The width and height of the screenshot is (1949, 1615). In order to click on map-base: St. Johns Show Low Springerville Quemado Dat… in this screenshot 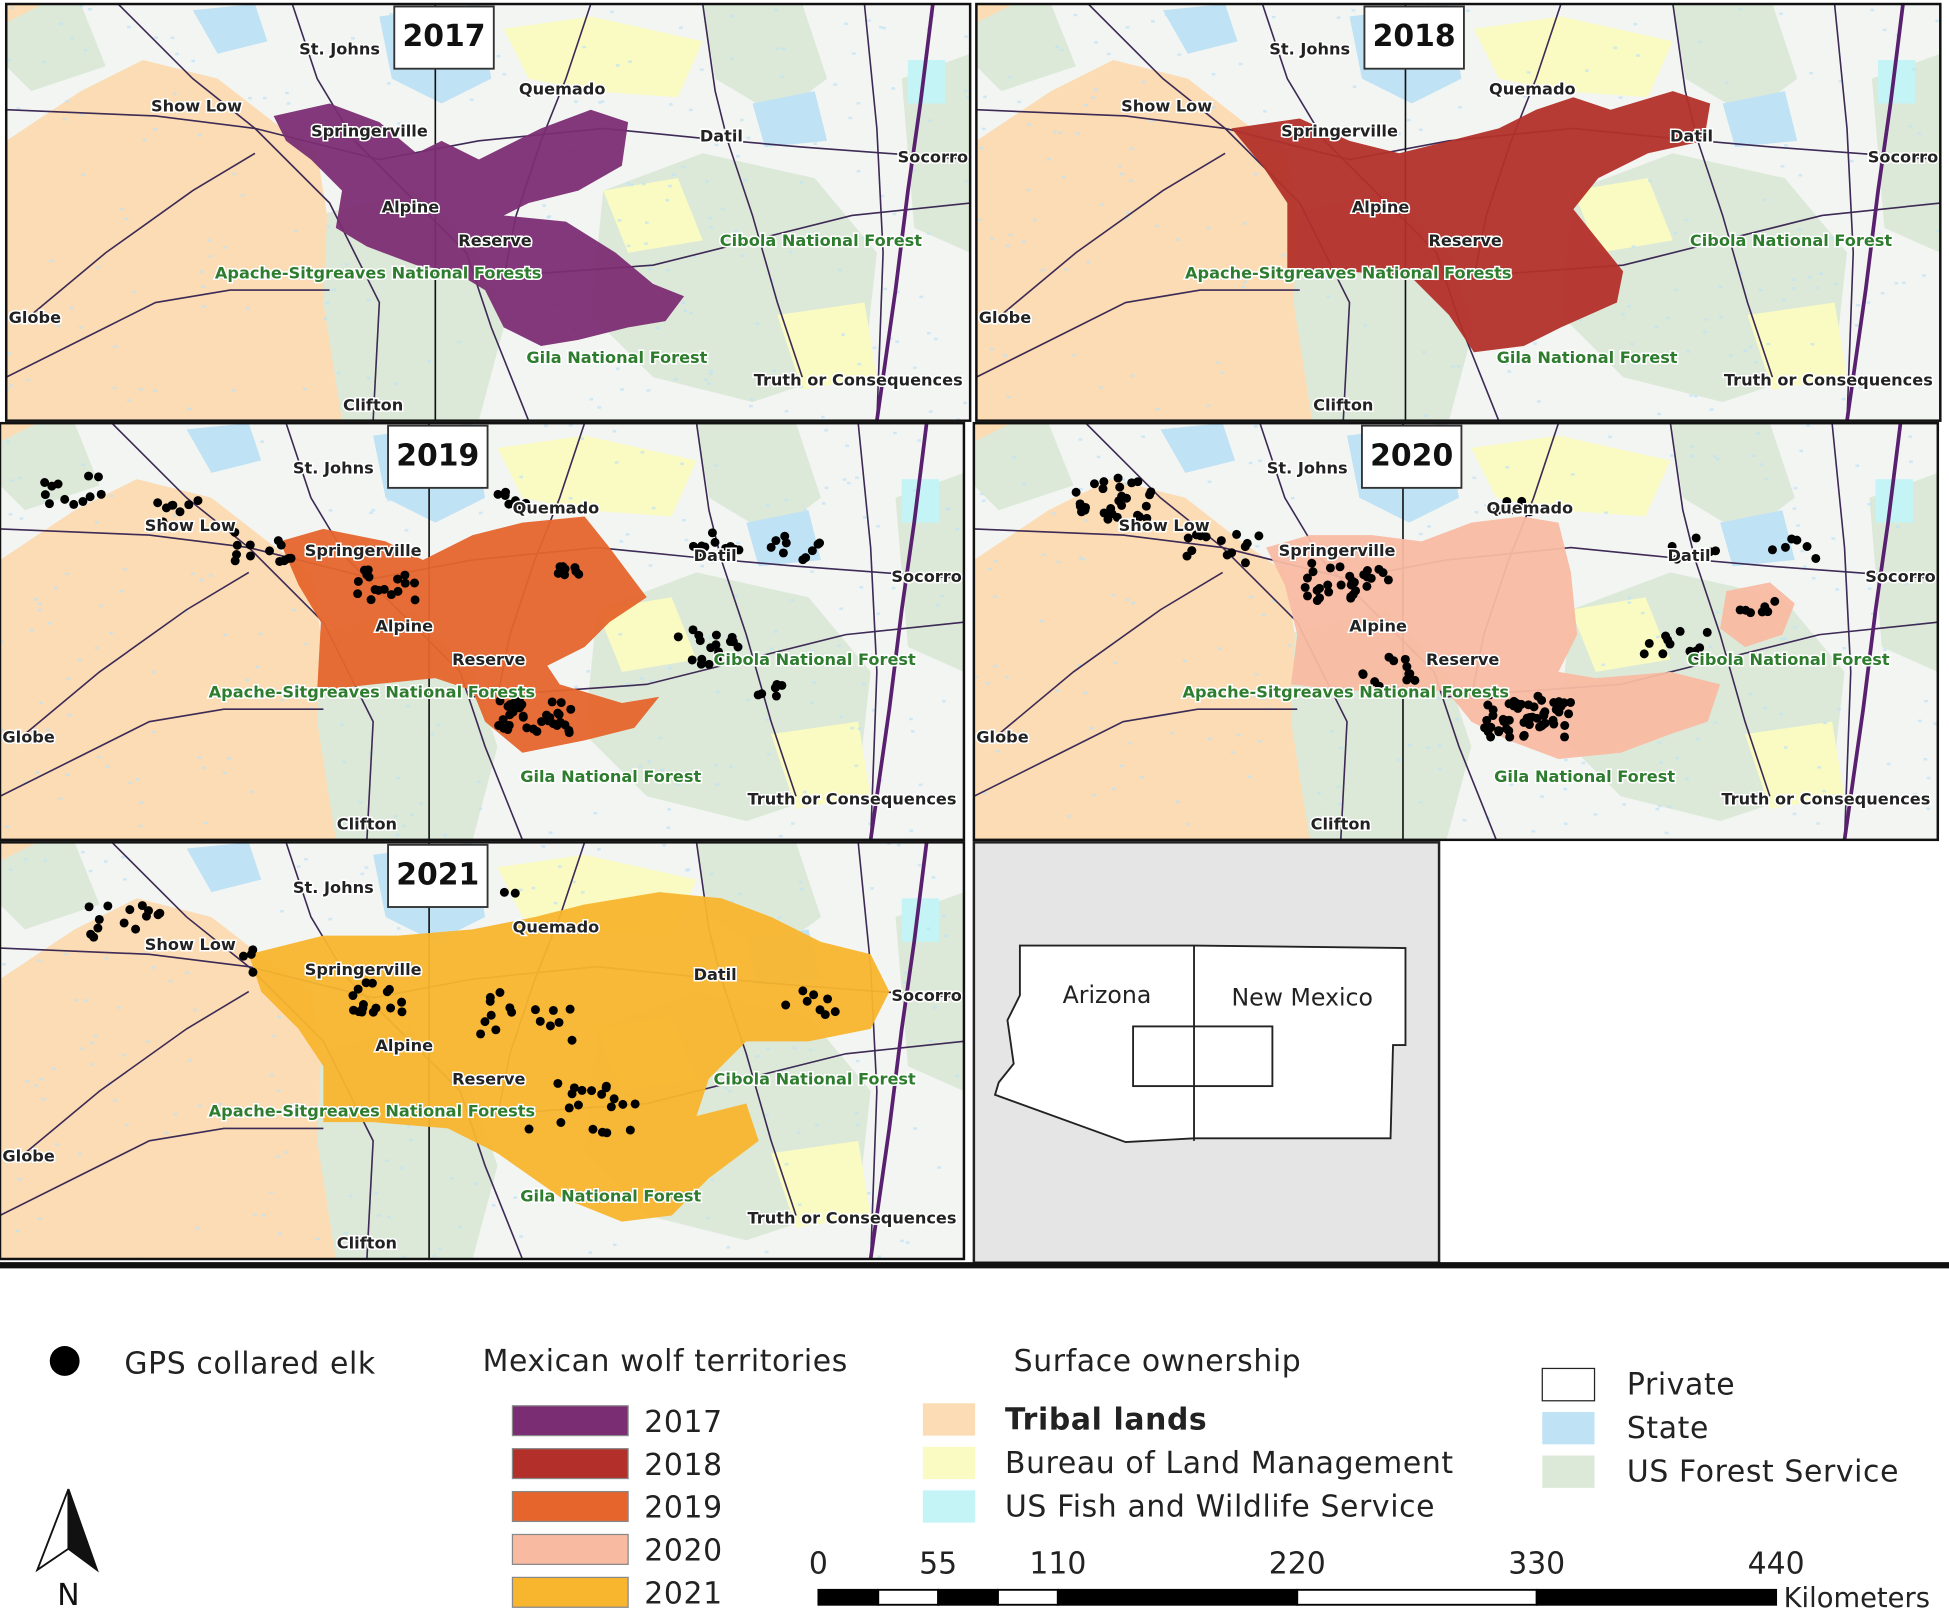, I will do `click(1458, 212)`.